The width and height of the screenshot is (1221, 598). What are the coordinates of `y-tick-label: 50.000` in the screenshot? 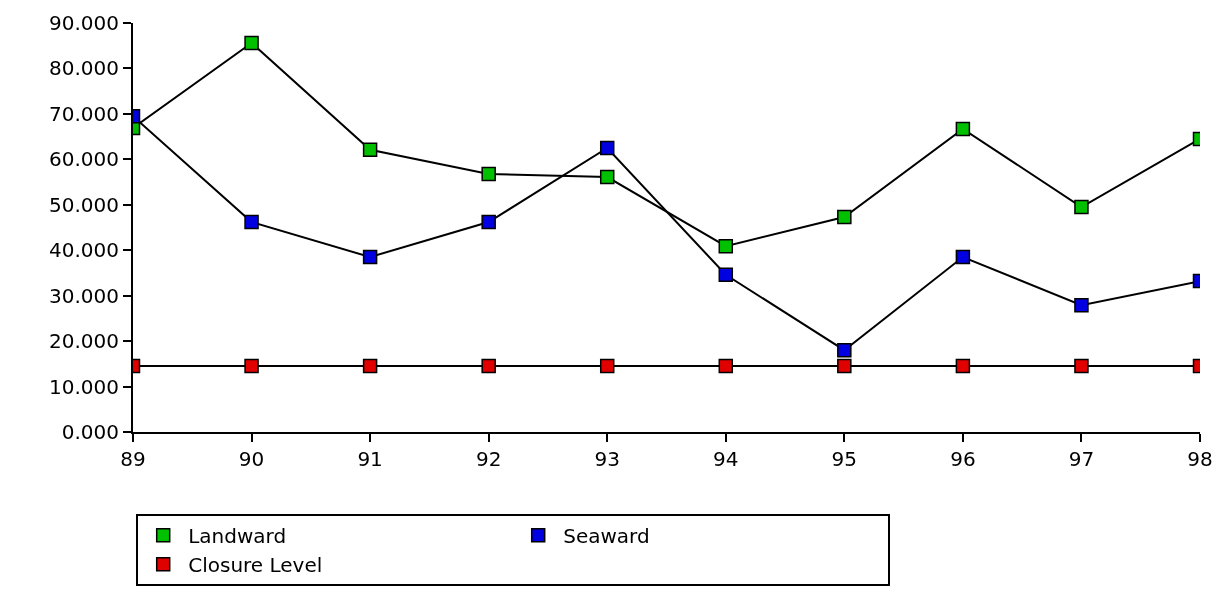 It's located at (84, 204).